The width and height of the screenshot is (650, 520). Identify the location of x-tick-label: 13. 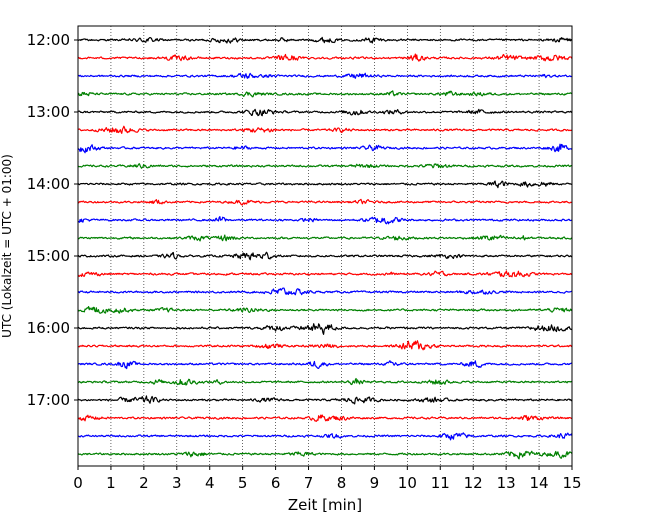
(506, 483).